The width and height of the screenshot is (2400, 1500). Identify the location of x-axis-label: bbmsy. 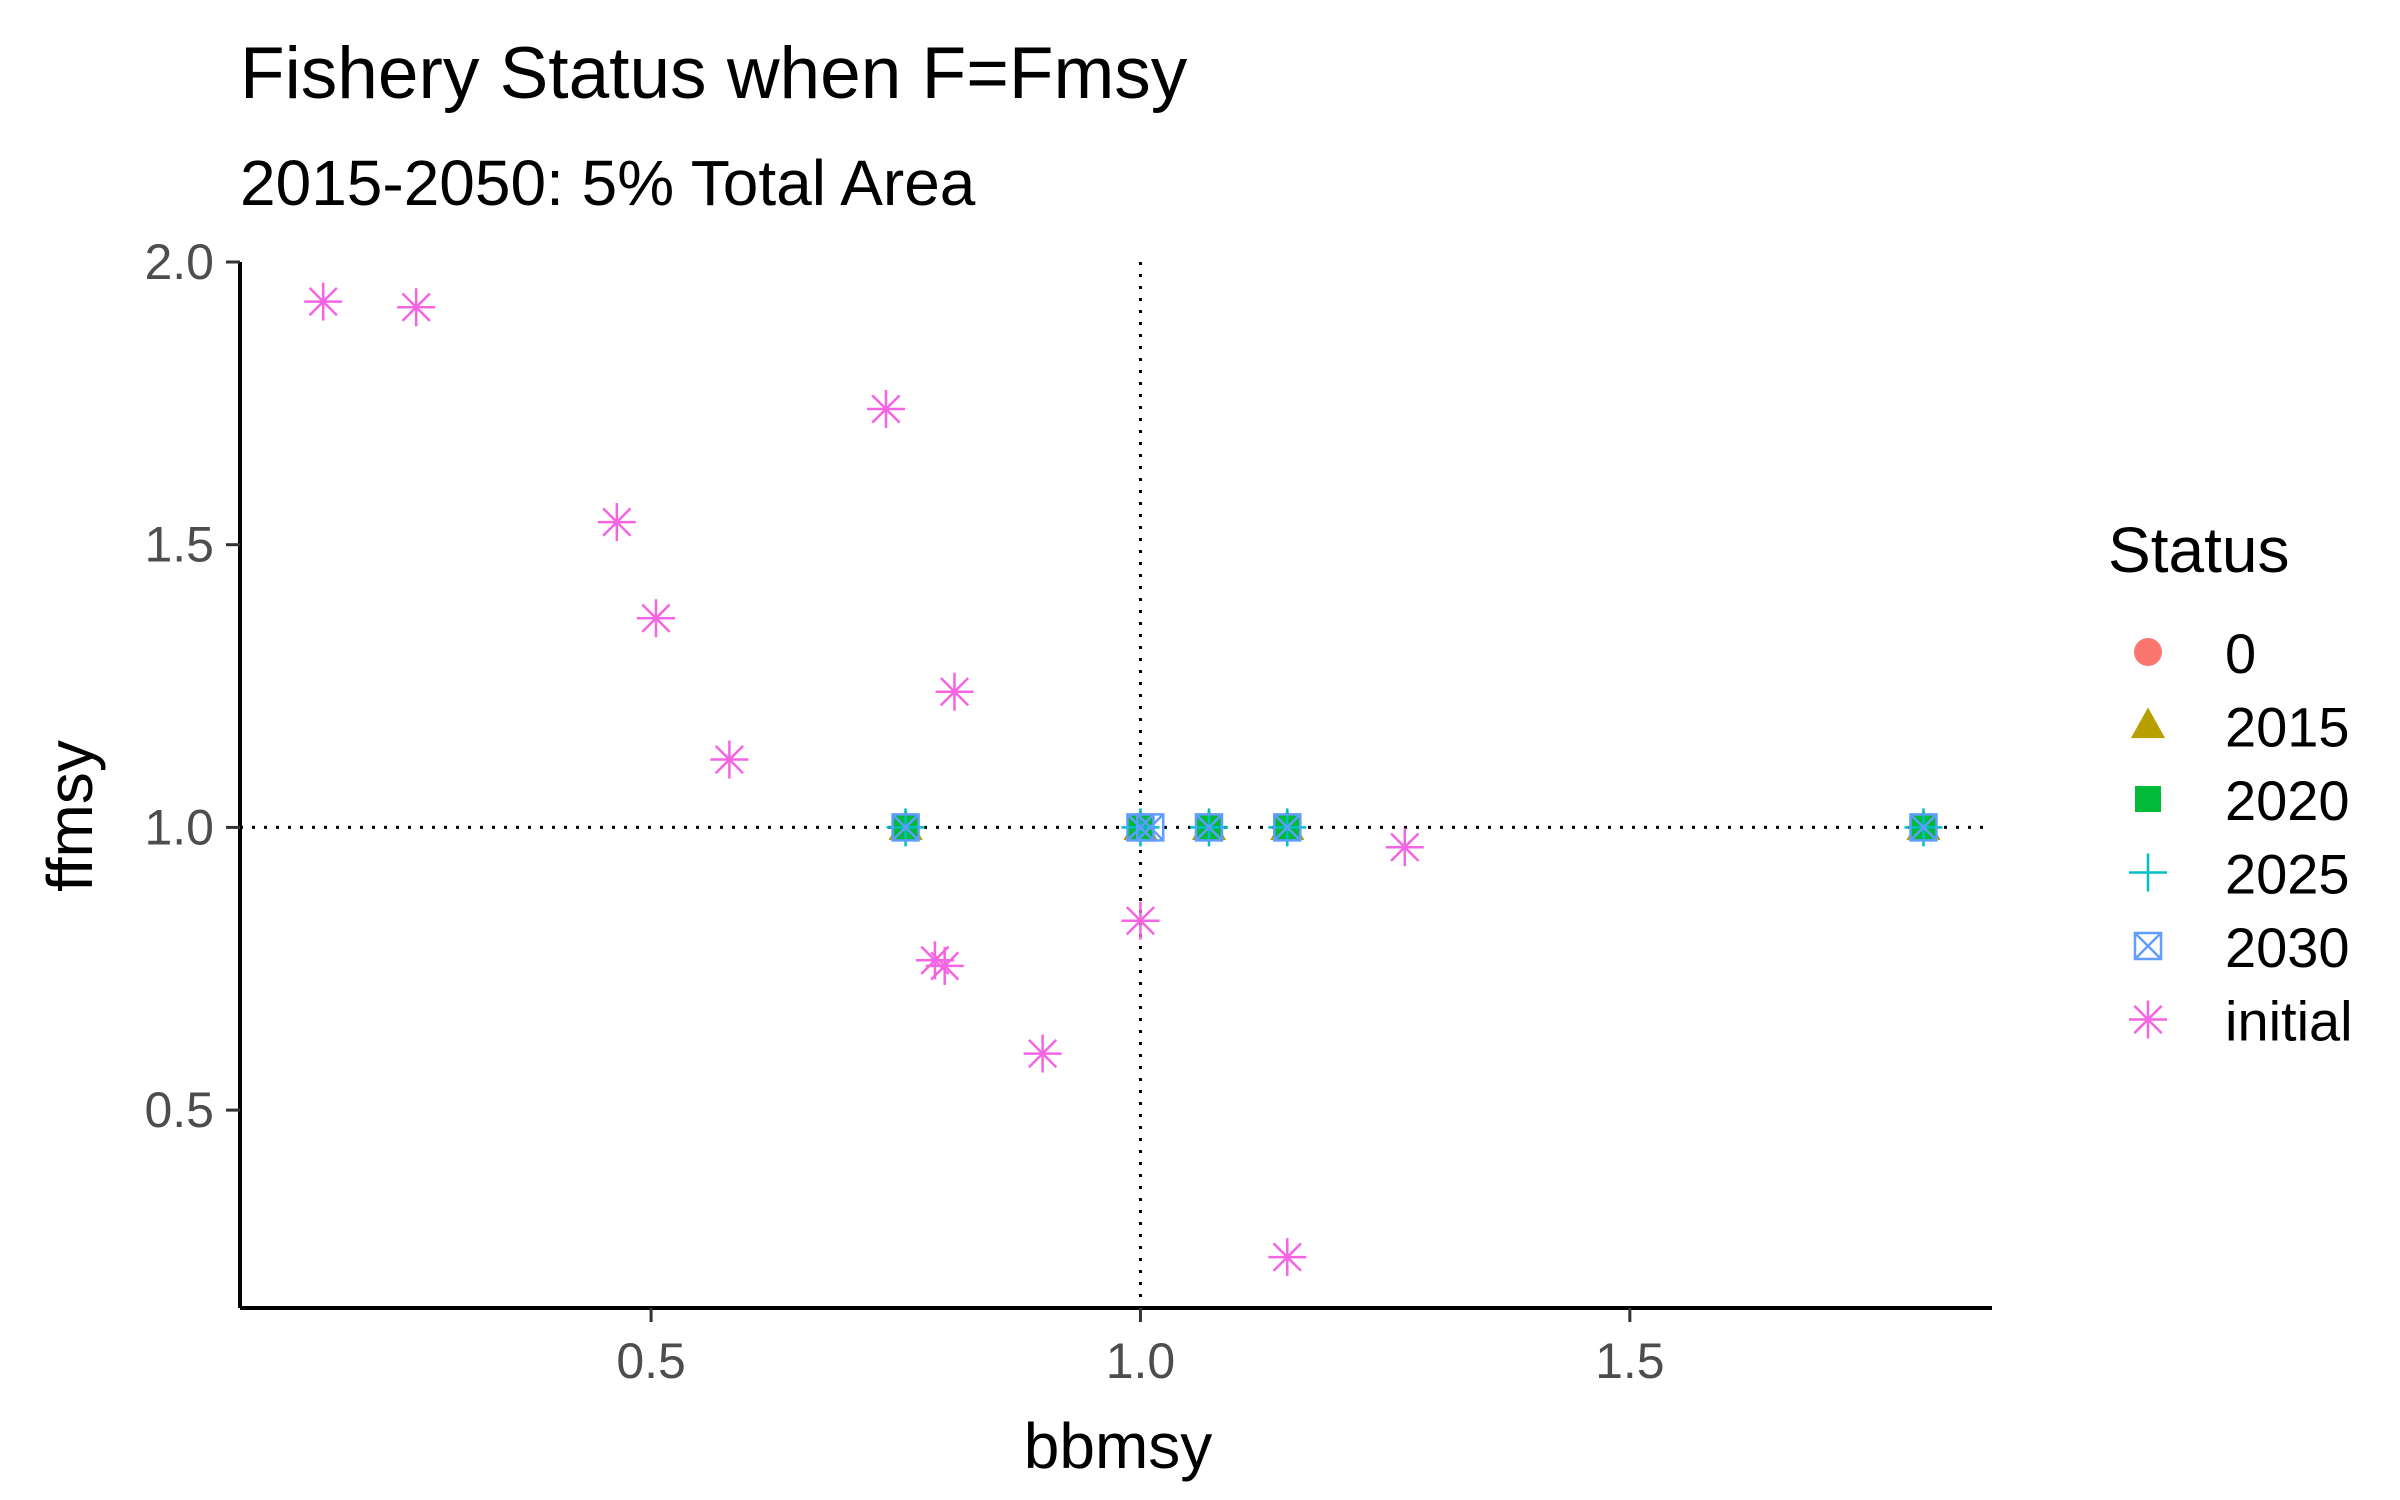
(1118, 1446).